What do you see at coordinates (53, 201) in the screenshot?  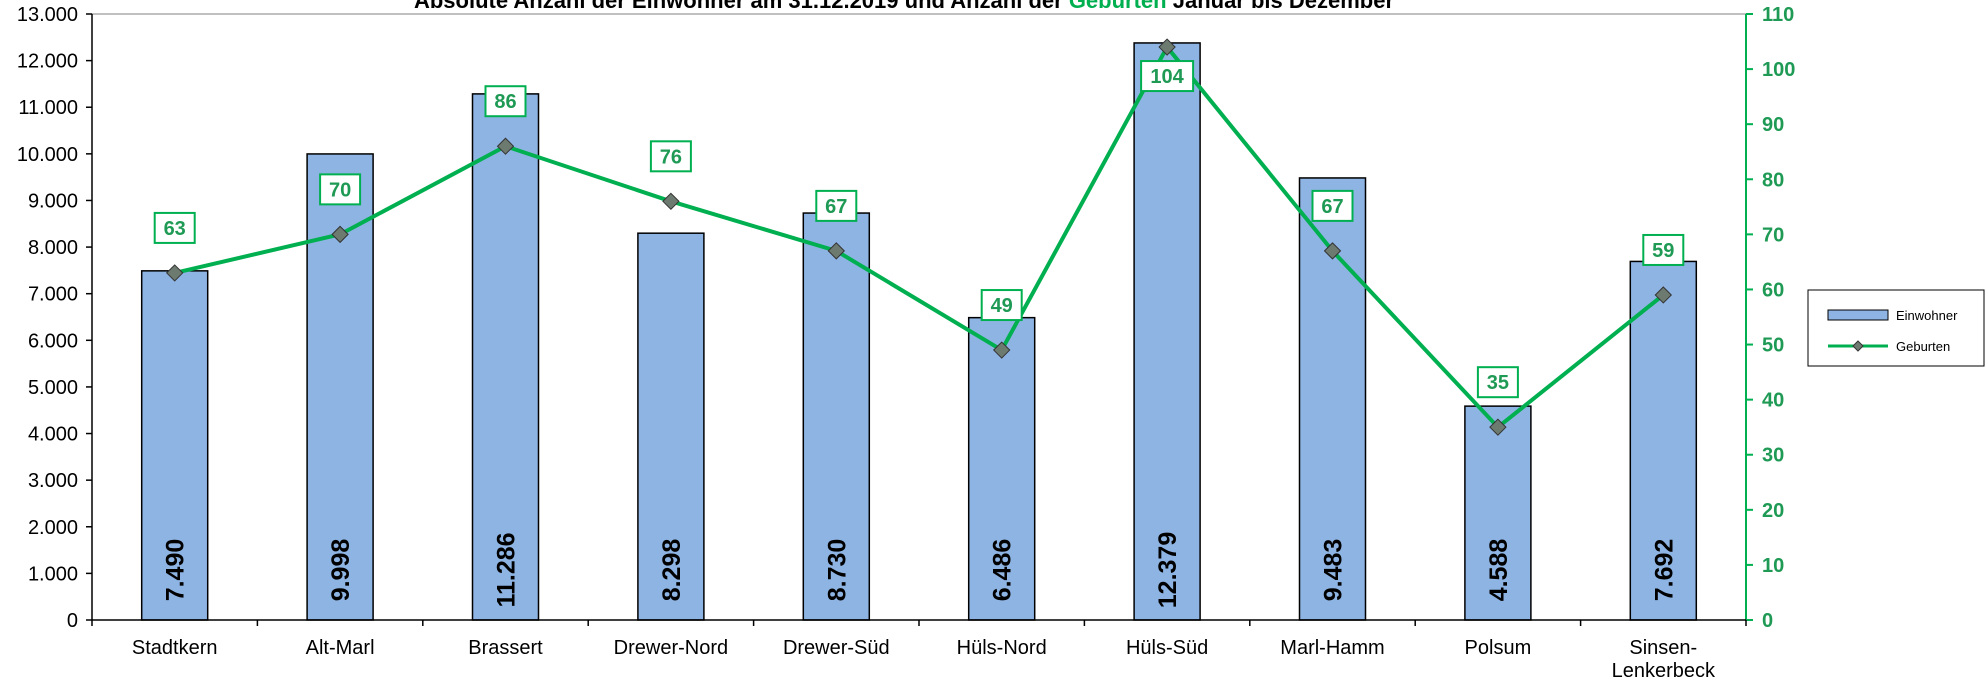 I see `left-tick-label: 9.000` at bounding box center [53, 201].